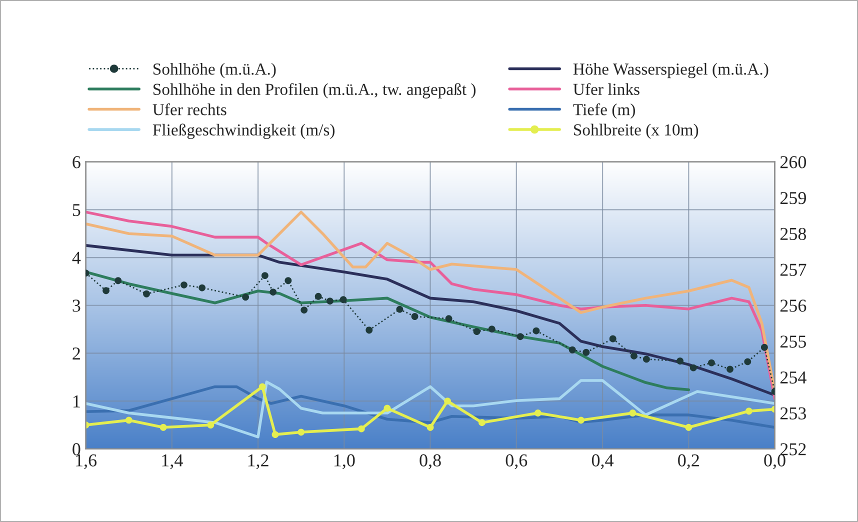 The image size is (858, 522). What do you see at coordinates (76, 210) in the screenshot?
I see `y-tick-label: 5` at bounding box center [76, 210].